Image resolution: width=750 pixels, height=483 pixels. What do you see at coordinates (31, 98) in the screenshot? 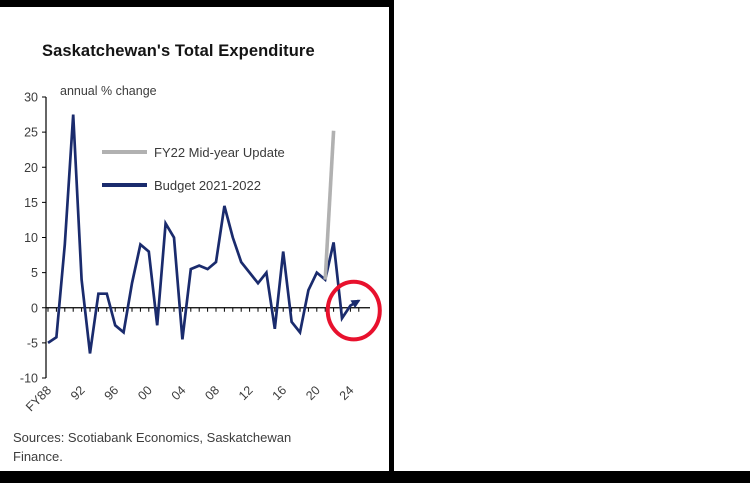
I see `svg-text: 30` at bounding box center [31, 98].